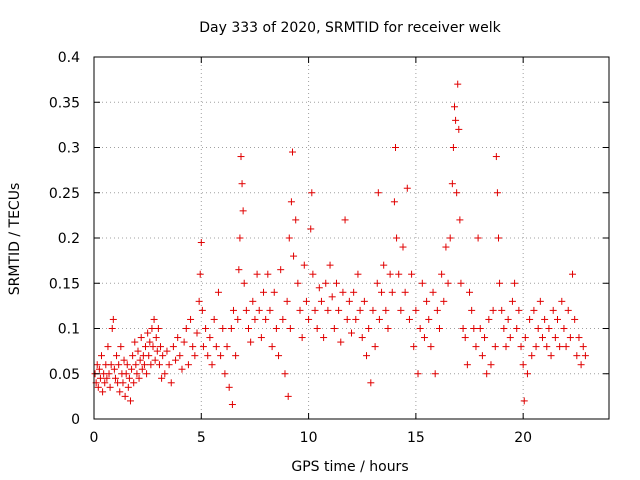 This screenshot has width=640, height=480. I want to click on y-tick-label: 0.15, so click(64, 284).